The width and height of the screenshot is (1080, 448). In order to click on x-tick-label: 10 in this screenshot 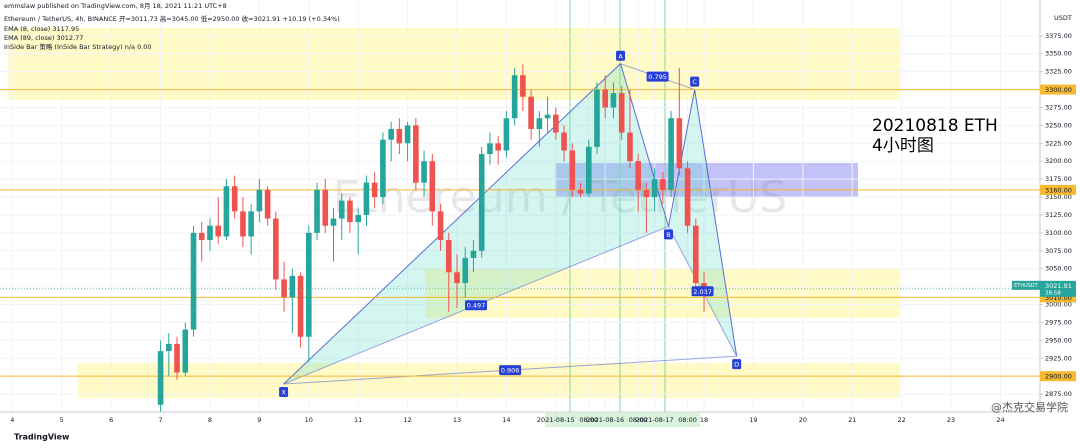, I will do `click(309, 420)`.